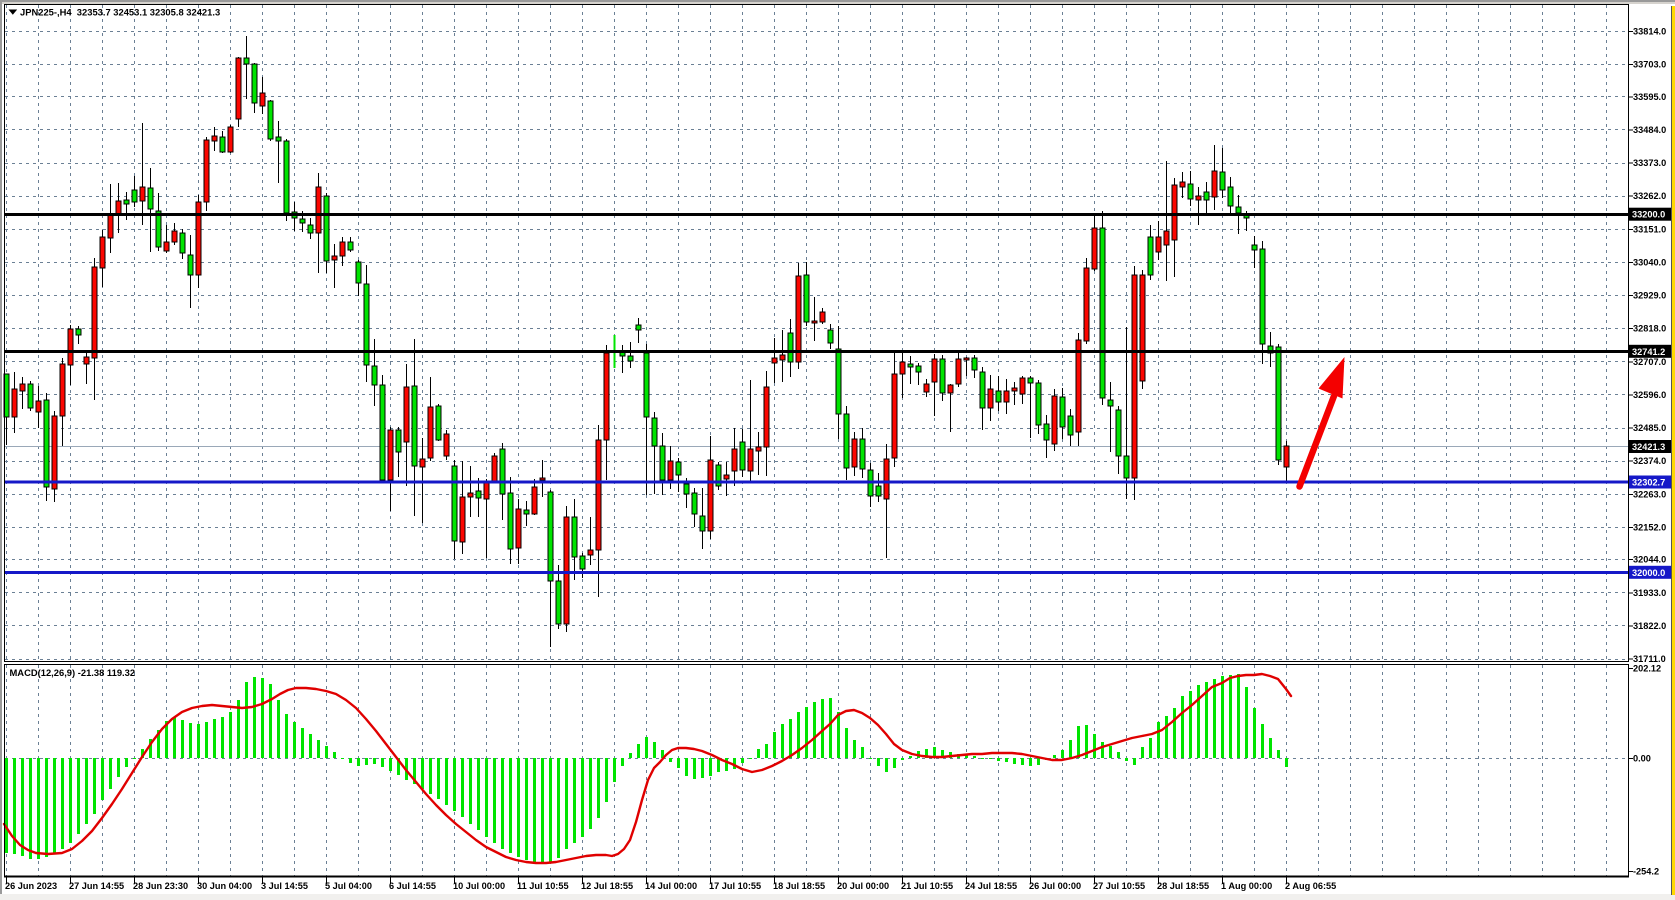  What do you see at coordinates (1649, 65) in the screenshot?
I see `svg-text: 33703.0` at bounding box center [1649, 65].